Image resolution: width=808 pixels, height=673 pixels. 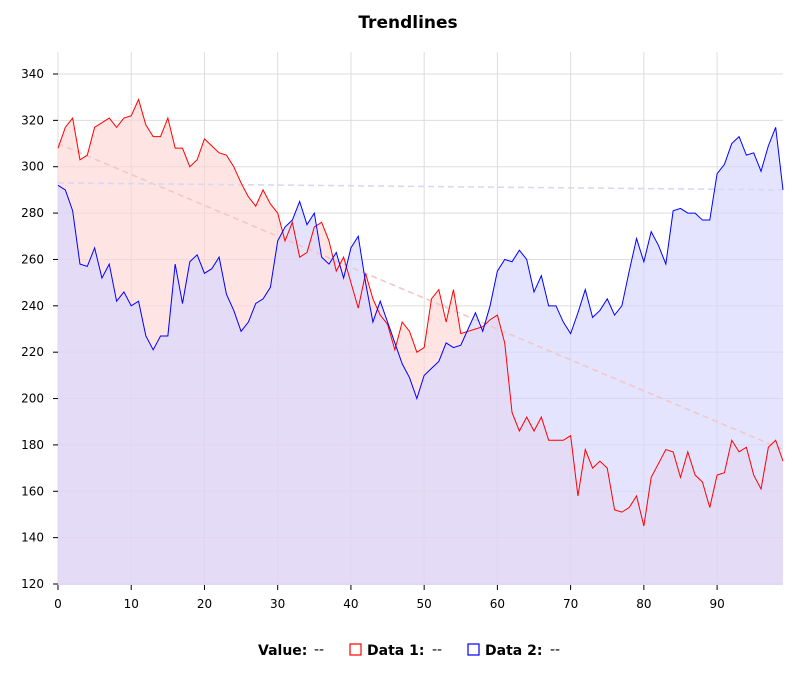 I want to click on x-tick-label-60: 60, so click(x=497, y=604).